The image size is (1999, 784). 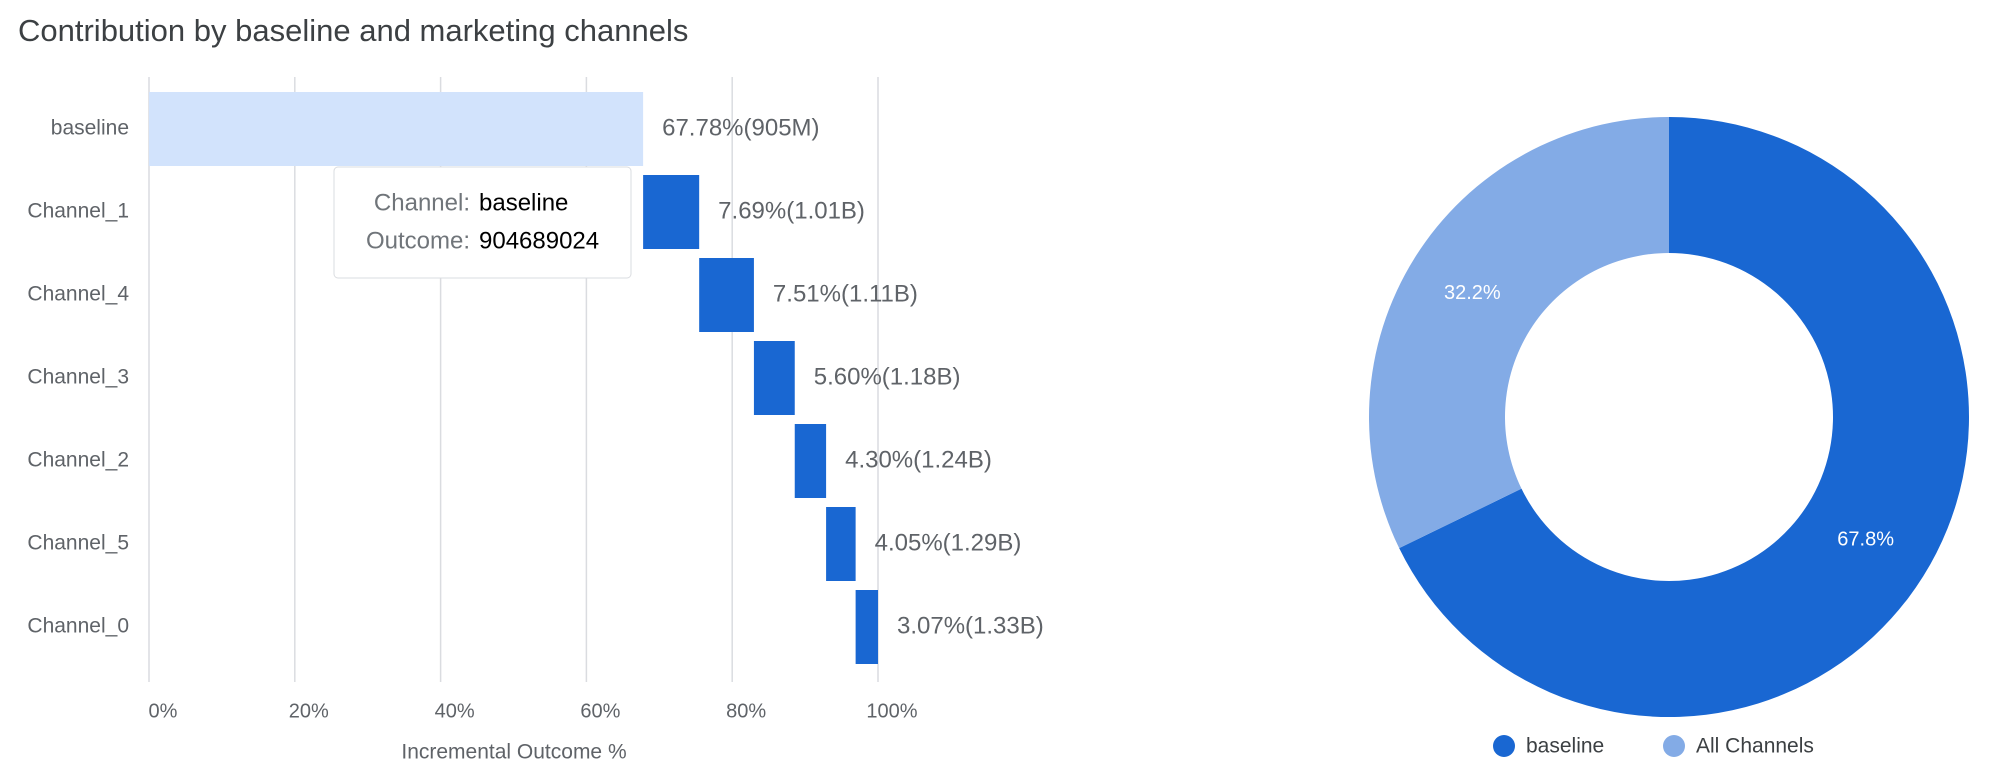 I want to click on y-tick-label: Channel_1, so click(x=78, y=211).